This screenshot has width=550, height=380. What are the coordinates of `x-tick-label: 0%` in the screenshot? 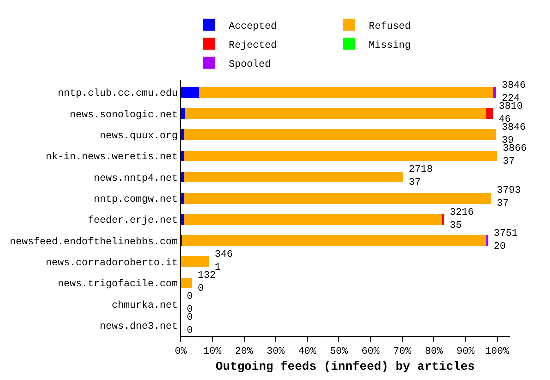 It's located at (181, 352).